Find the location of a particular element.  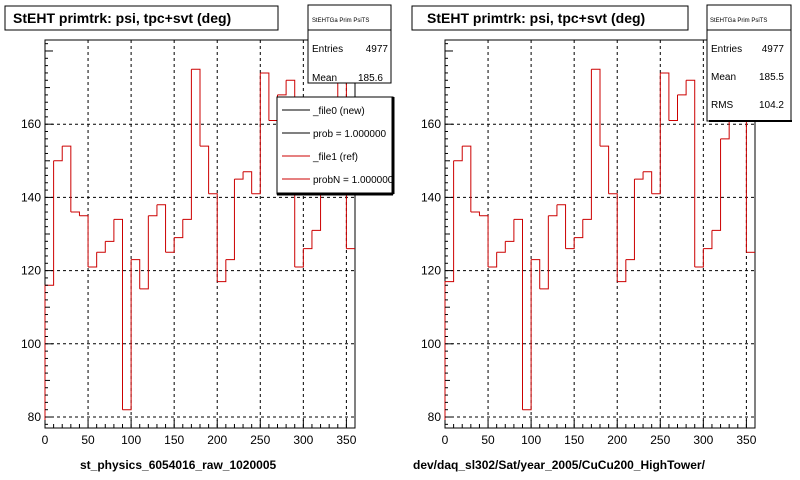

left-stats-entries-label: Entries is located at coordinates (327, 49).